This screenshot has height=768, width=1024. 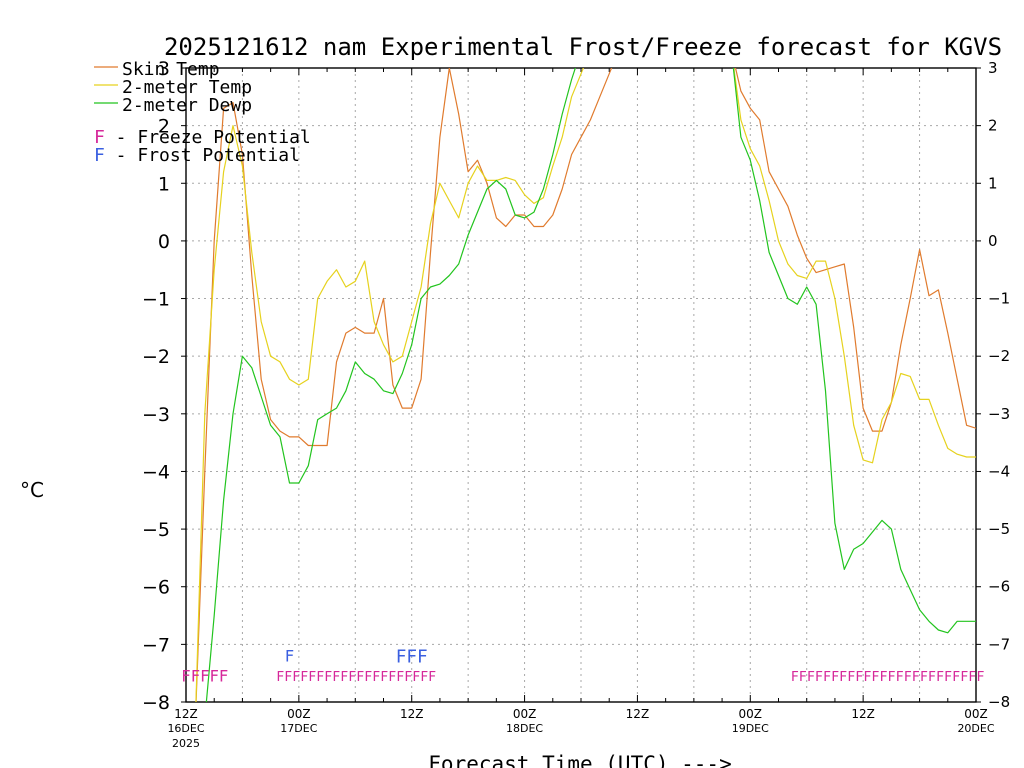 What do you see at coordinates (289, 656) in the screenshot?
I see `frost-potential-marker: F` at bounding box center [289, 656].